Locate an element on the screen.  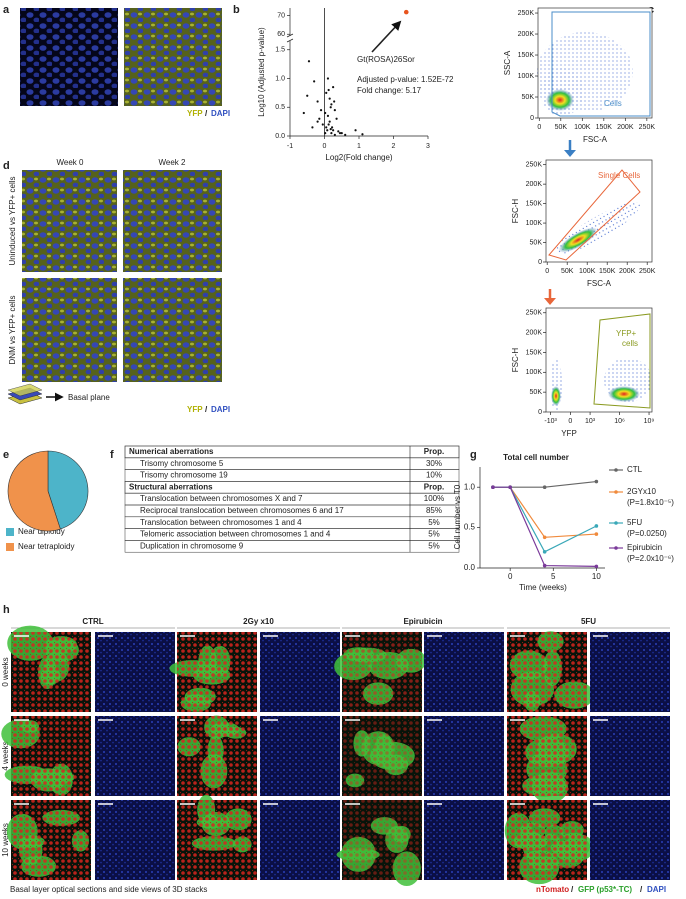
axis-break is located at coordinates (290, 35).